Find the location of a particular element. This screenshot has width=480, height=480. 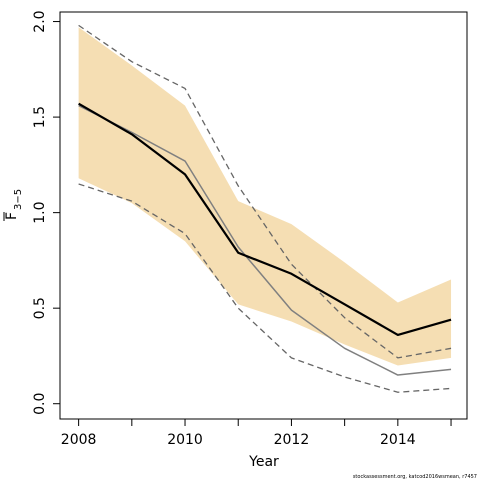

y-tick-label-1: 0.5 is located at coordinates (40, 308).